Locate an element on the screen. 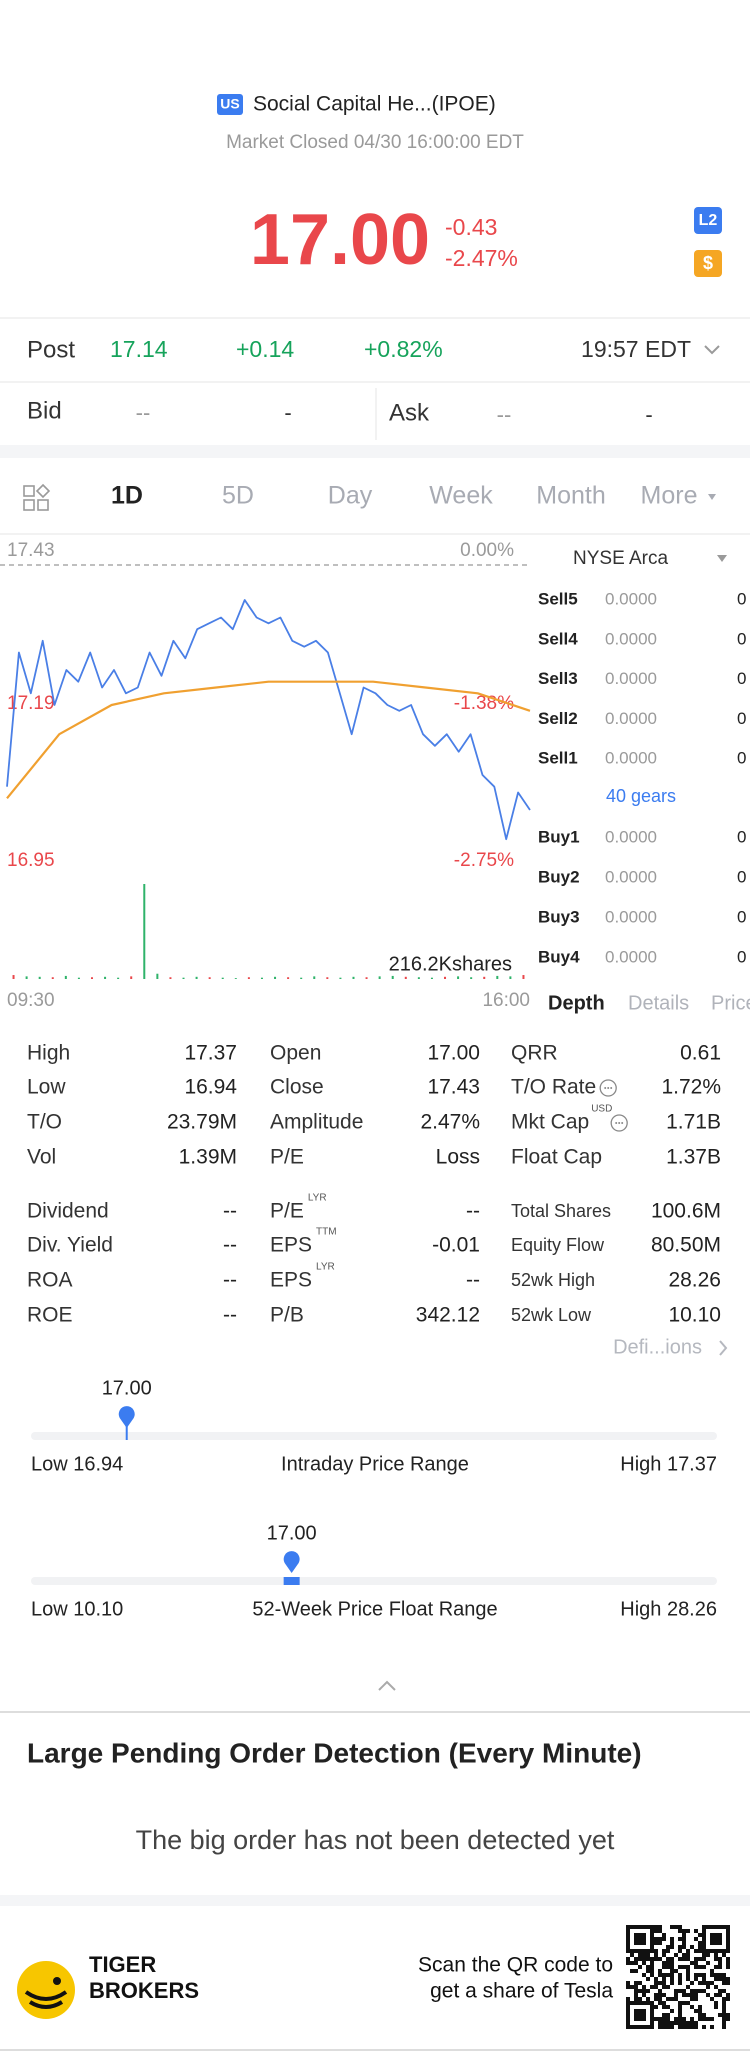 This screenshot has width=750, height=2053. stat-value: -- is located at coordinates (230, 1245).